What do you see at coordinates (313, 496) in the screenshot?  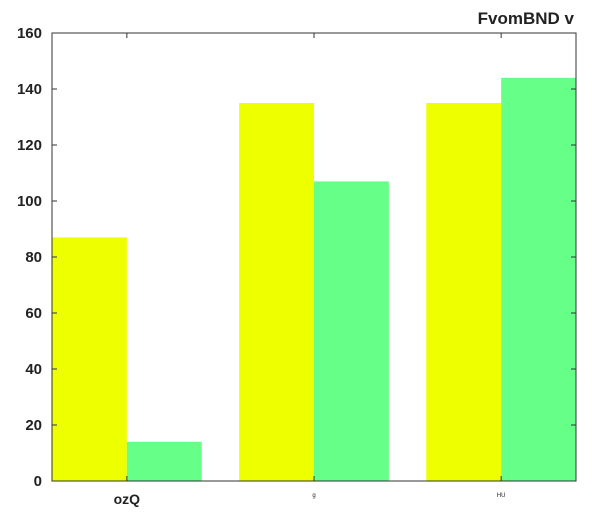 I see `xtick-label-g: g` at bounding box center [313, 496].